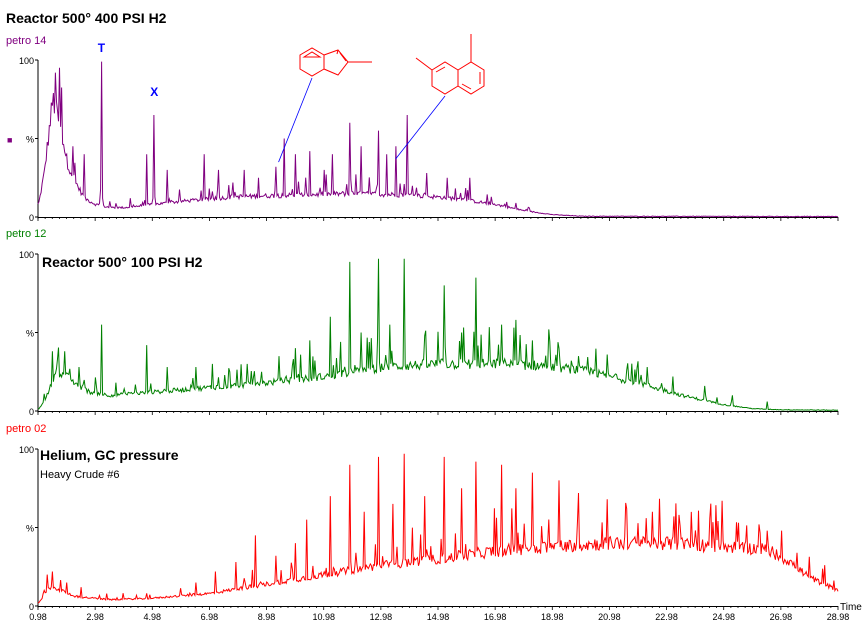 This screenshot has width=865, height=627. Describe the element at coordinates (781, 617) in the screenshot. I see `x-tick-label: 26.98` at that location.